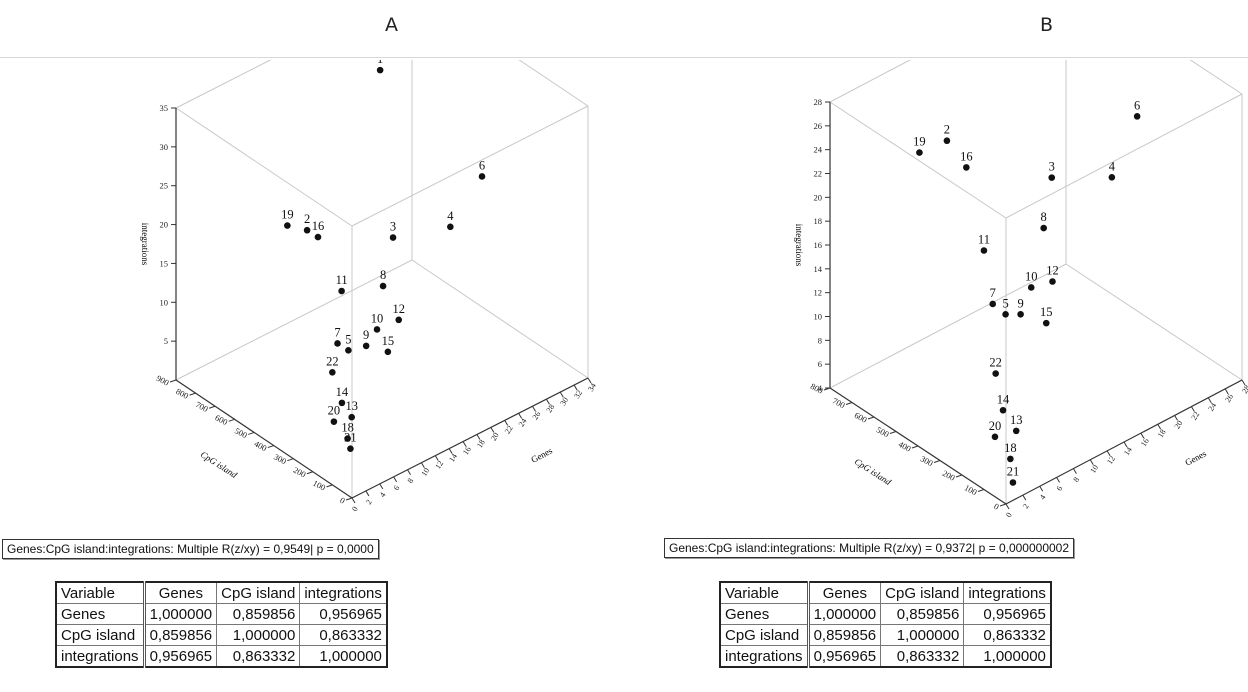 The width and height of the screenshot is (1248, 692). Describe the element at coordinates (873, 471) in the screenshot. I see `y-axis-title: CpG island` at that location.